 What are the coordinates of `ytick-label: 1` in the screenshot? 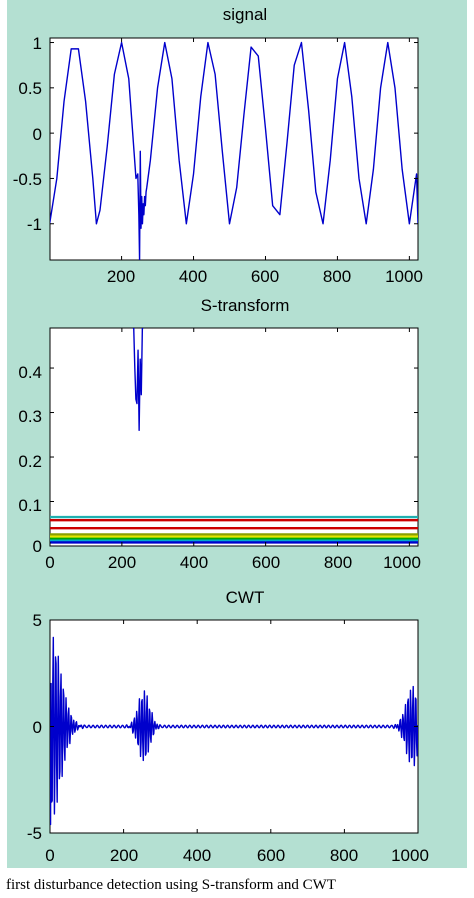 It's located at (37, 43).